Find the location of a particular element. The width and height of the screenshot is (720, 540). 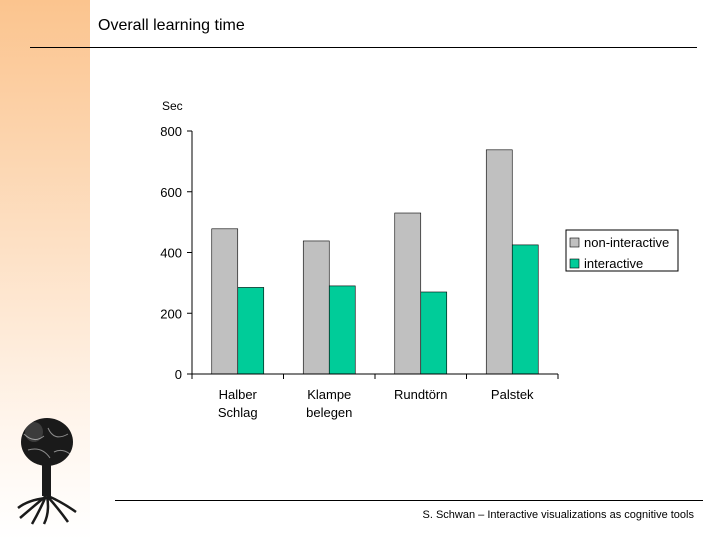

legend-label: interactive is located at coordinates (613, 263).